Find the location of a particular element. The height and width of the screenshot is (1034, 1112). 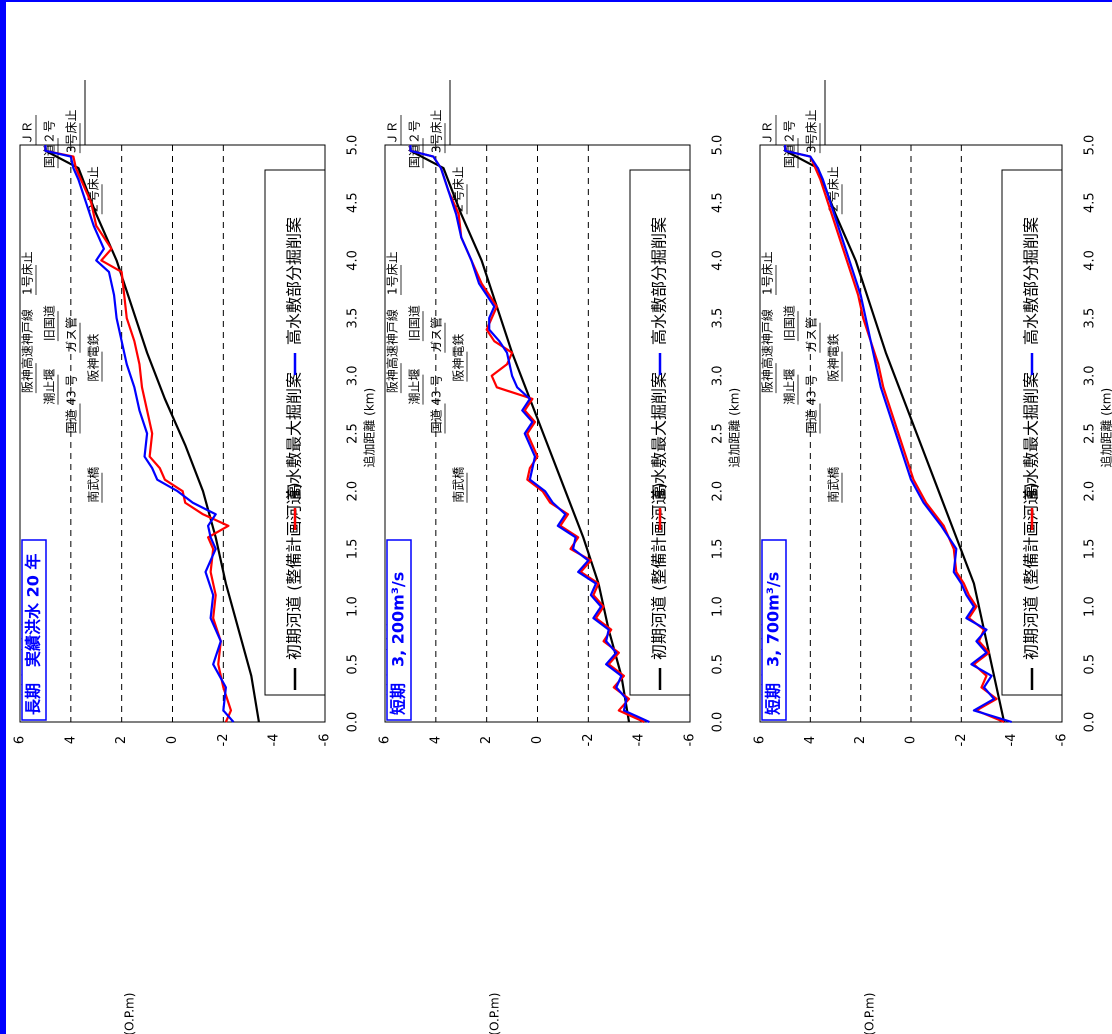

case-label: 長期 実績洪水 20 年 is located at coordinates (33, 634).